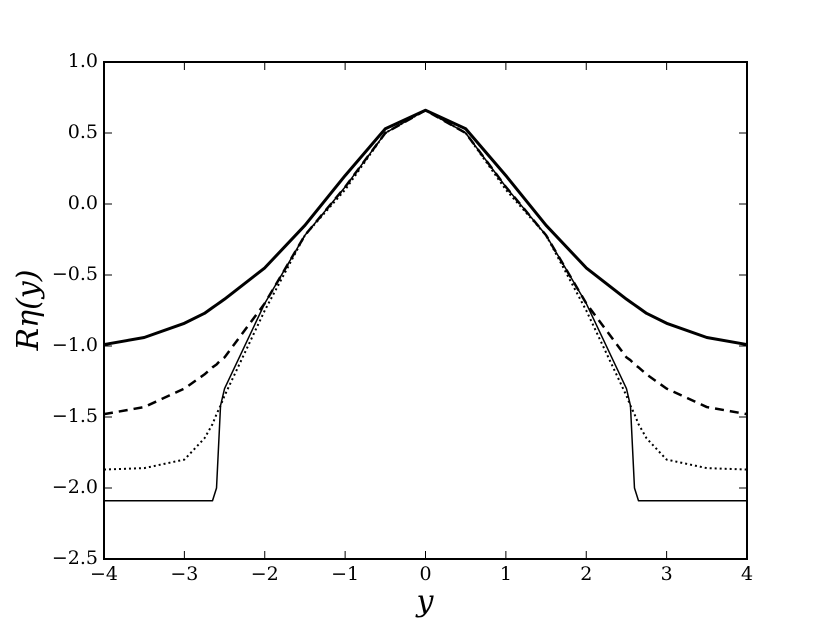 The image size is (830, 623). Describe the element at coordinates (75, 345) in the screenshot. I see `y-tick-label: −1.0` at that location.